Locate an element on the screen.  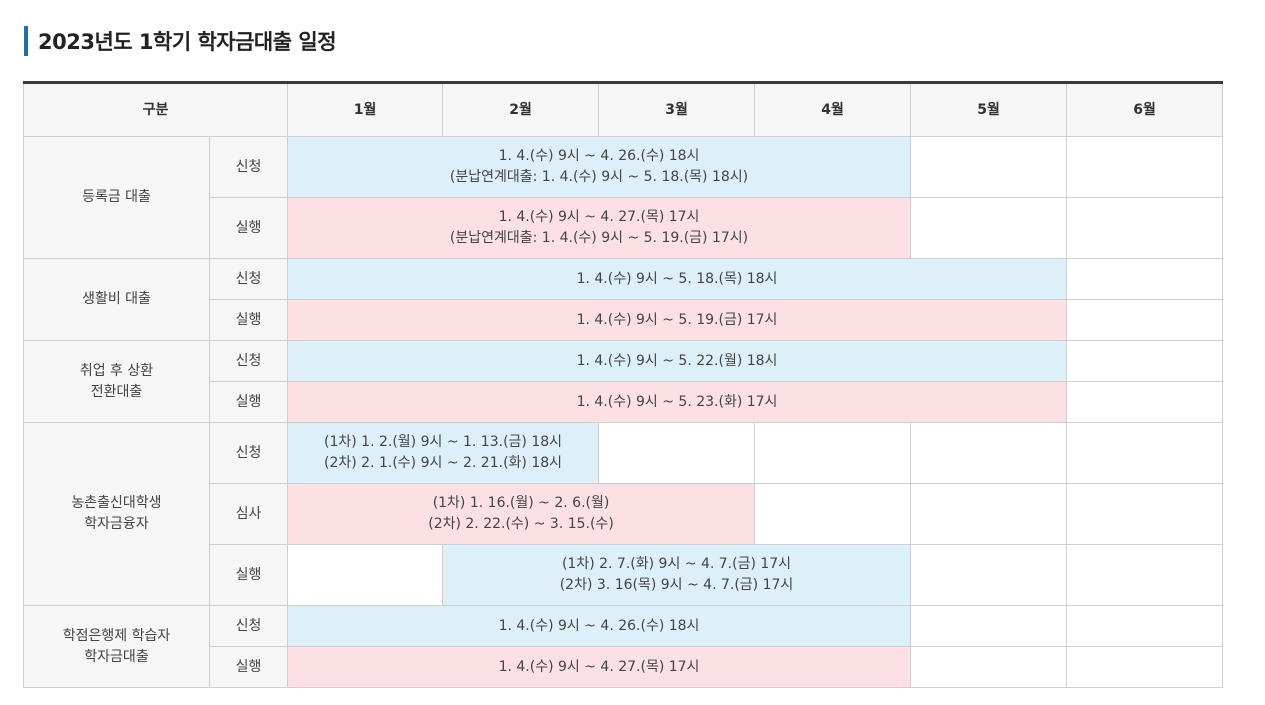
header-month: 6월 is located at coordinates (1145, 109).